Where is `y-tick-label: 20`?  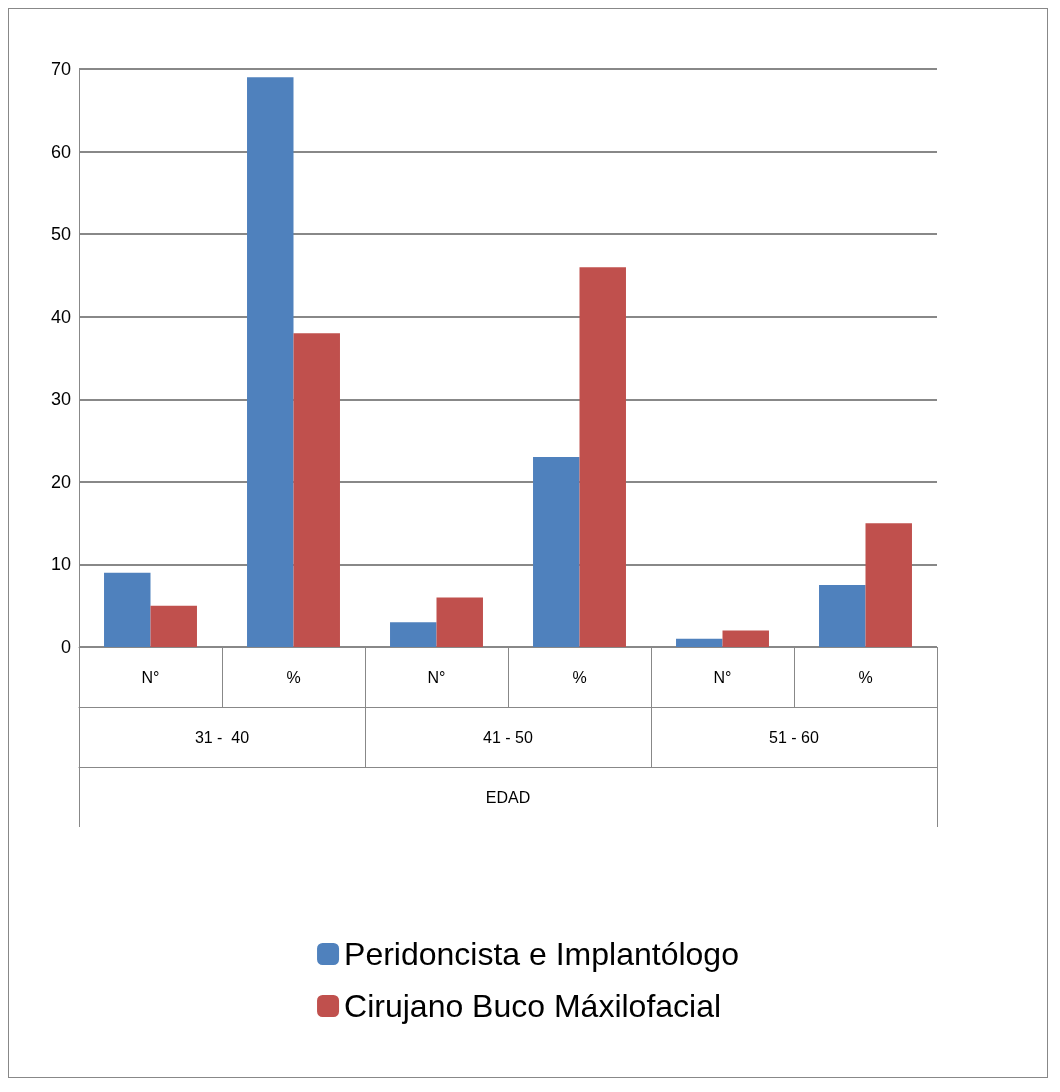 y-tick-label: 20 is located at coordinates (60, 481).